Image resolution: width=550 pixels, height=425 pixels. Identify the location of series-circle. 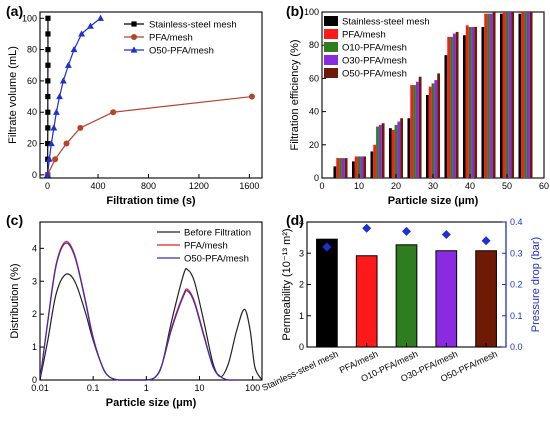
(150, 136).